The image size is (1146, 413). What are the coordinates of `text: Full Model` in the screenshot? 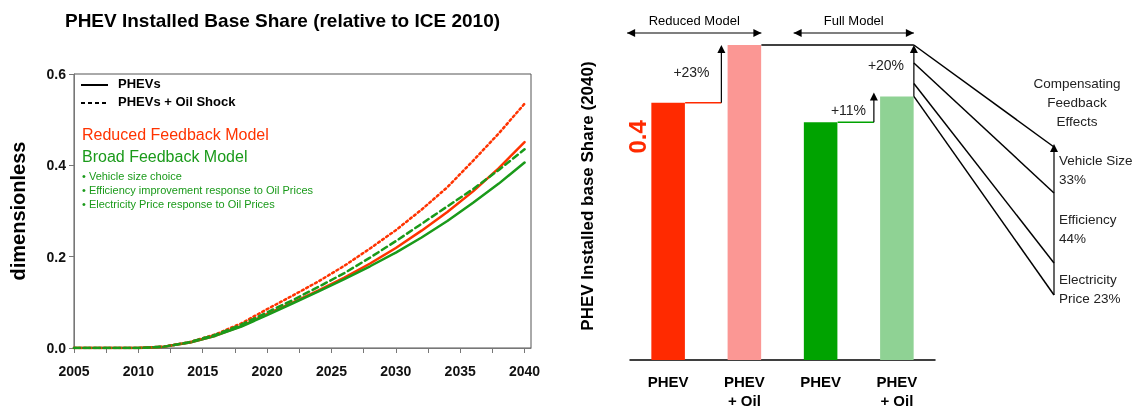 It's located at (853, 20).